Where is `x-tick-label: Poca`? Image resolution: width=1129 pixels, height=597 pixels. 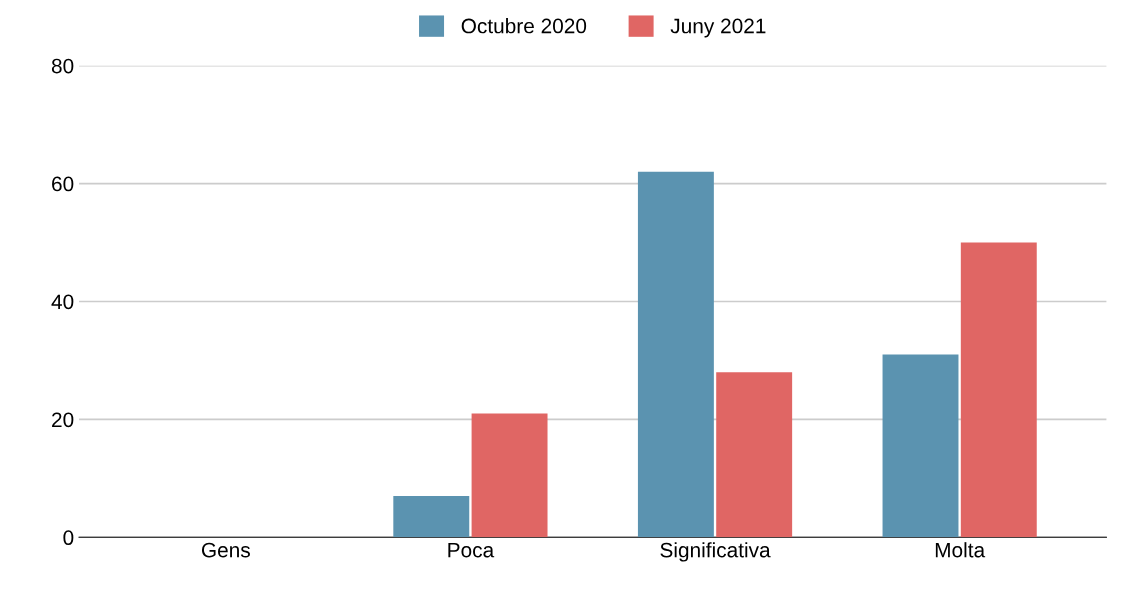
x-tick-label: Poca is located at coordinates (471, 550).